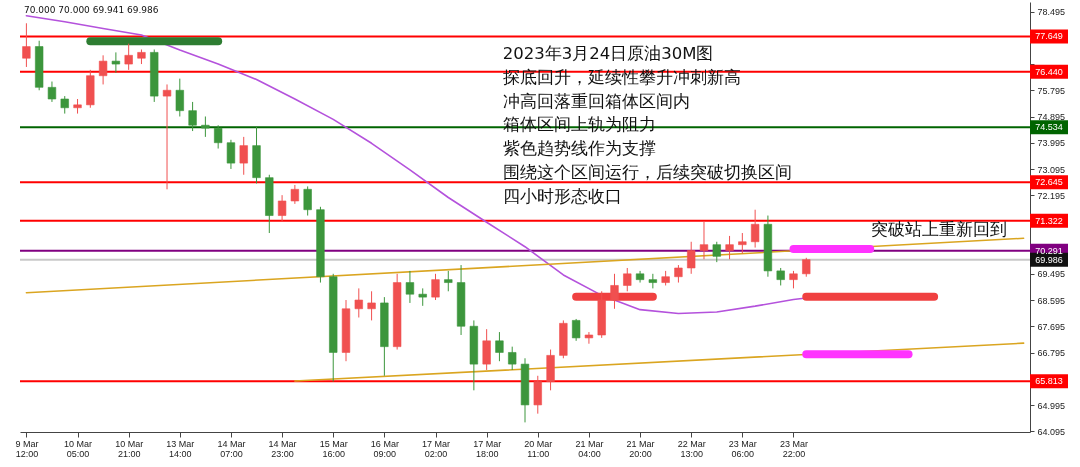 The height and width of the screenshot is (467, 1080). I want to click on y-tick-label: 66.795, so click(1051, 353).